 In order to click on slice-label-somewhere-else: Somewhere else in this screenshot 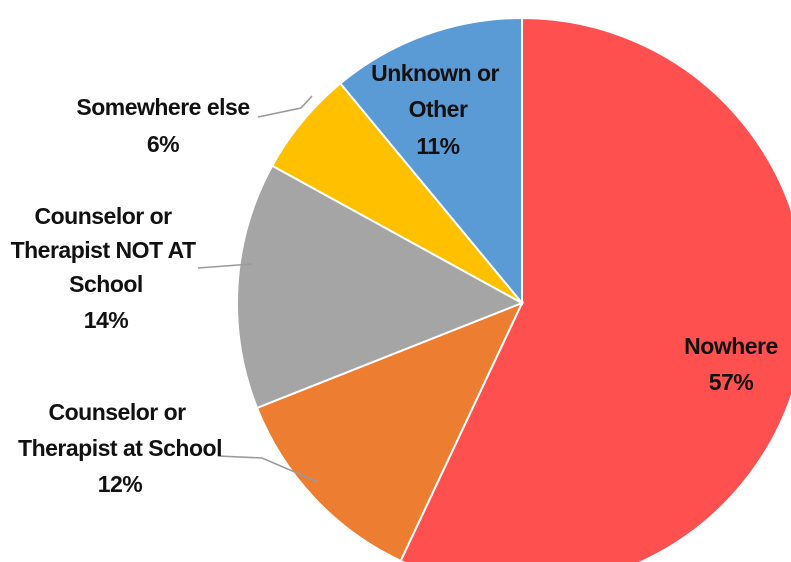, I will do `click(162, 107)`.